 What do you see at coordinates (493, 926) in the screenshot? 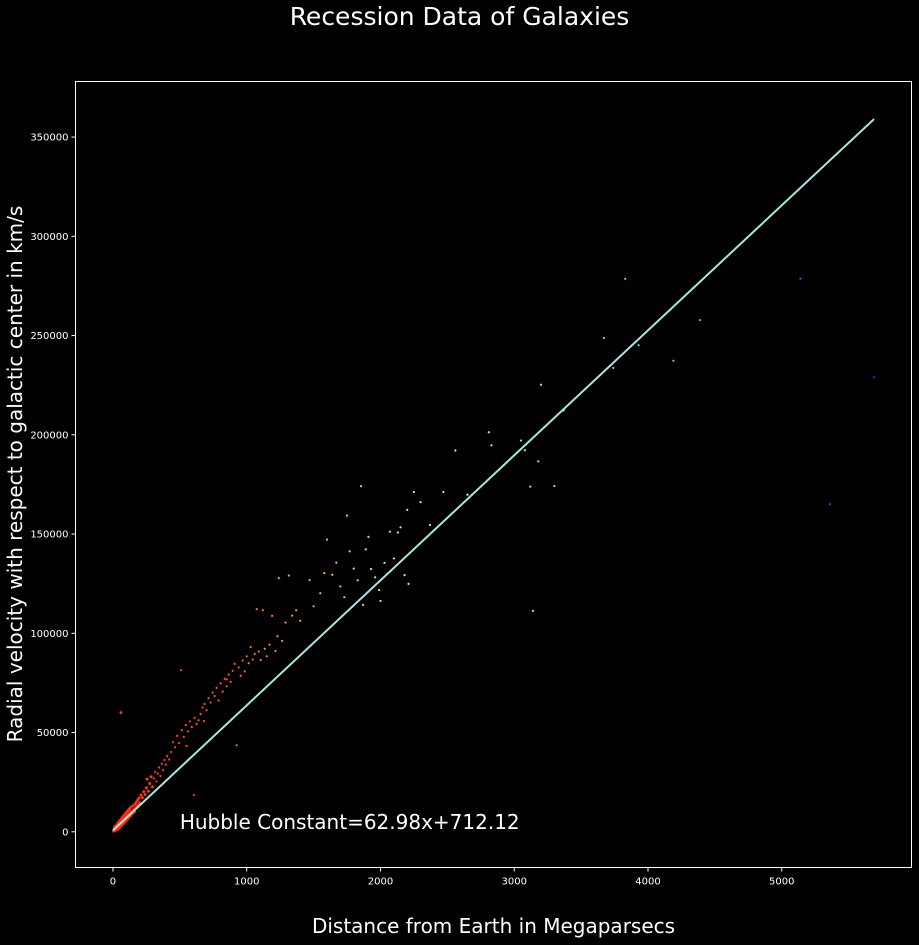
I see `x-axis-label: Distance from Earth in Megaparsecs` at bounding box center [493, 926].